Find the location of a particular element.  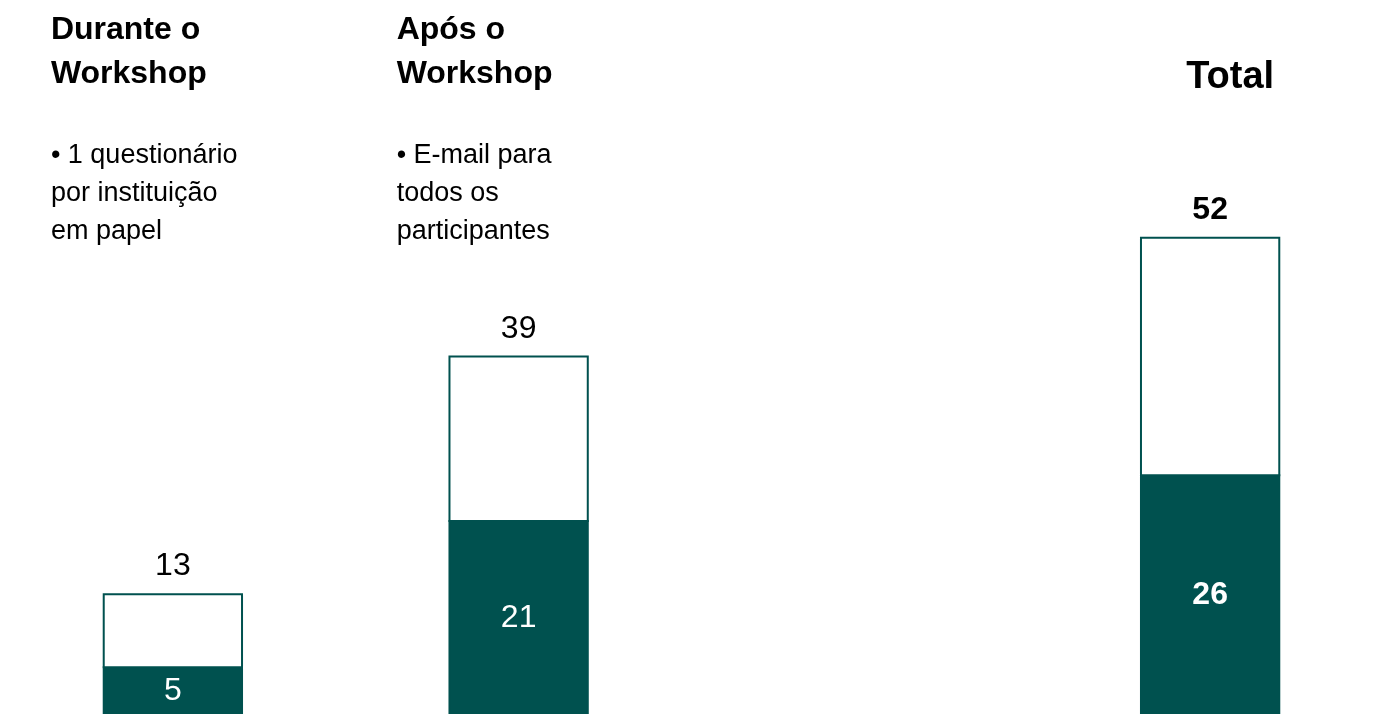

data-label: 21 is located at coordinates (518, 616).